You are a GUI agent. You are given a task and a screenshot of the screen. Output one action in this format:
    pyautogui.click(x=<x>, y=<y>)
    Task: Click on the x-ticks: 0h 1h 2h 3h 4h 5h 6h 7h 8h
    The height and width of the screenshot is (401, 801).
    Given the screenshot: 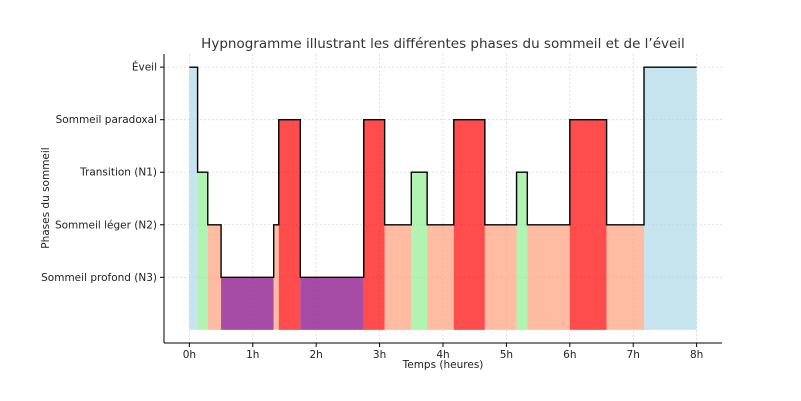 What is the action you would take?
    pyautogui.click(x=443, y=352)
    